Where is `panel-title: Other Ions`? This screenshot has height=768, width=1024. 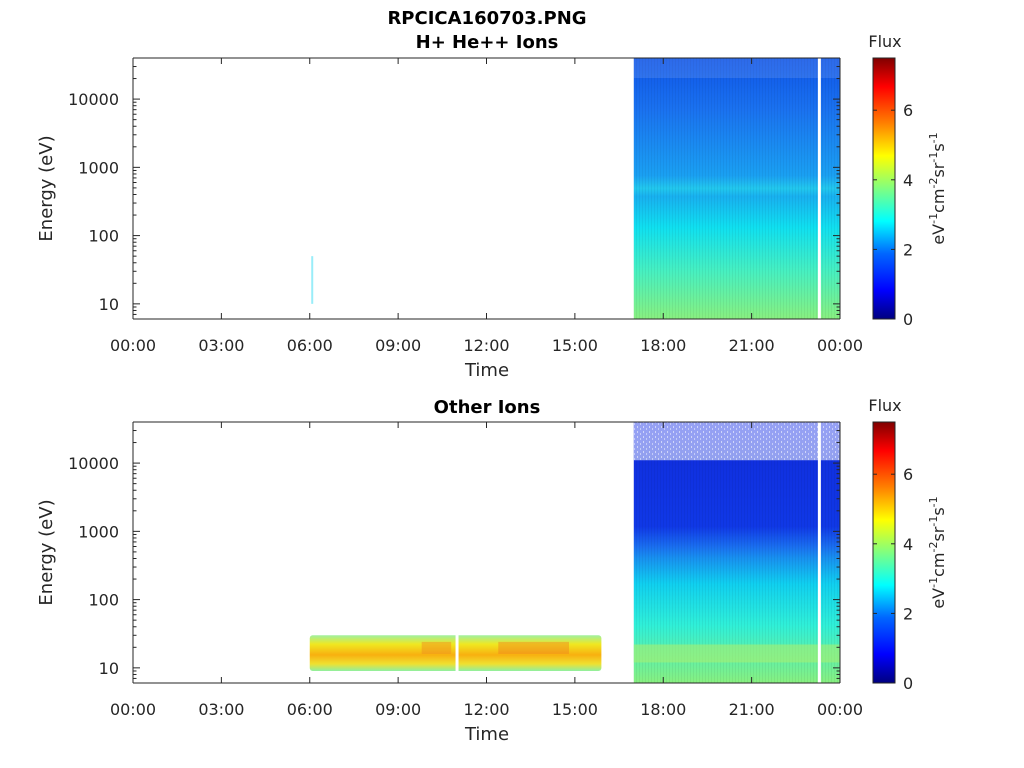
panel-title: Other Ions is located at coordinates (487, 407).